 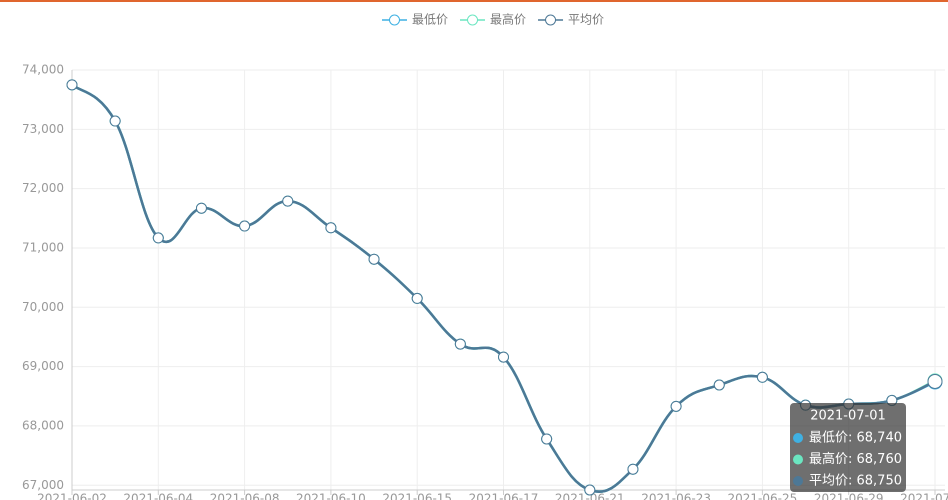 What do you see at coordinates (43, 485) in the screenshot?
I see `y-tick-label: 67,000` at bounding box center [43, 485].